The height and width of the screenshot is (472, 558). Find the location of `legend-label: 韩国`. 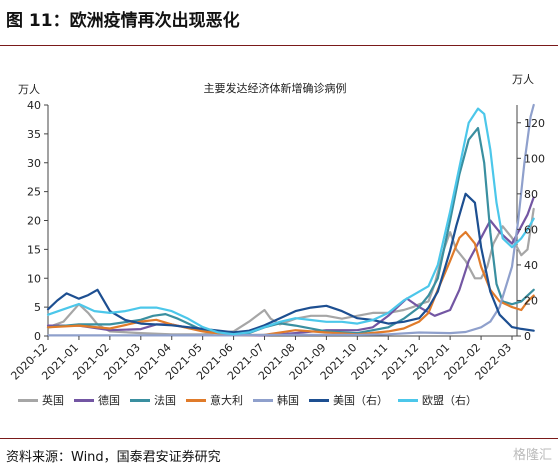

legend-label: 韩国 is located at coordinates (288, 400).